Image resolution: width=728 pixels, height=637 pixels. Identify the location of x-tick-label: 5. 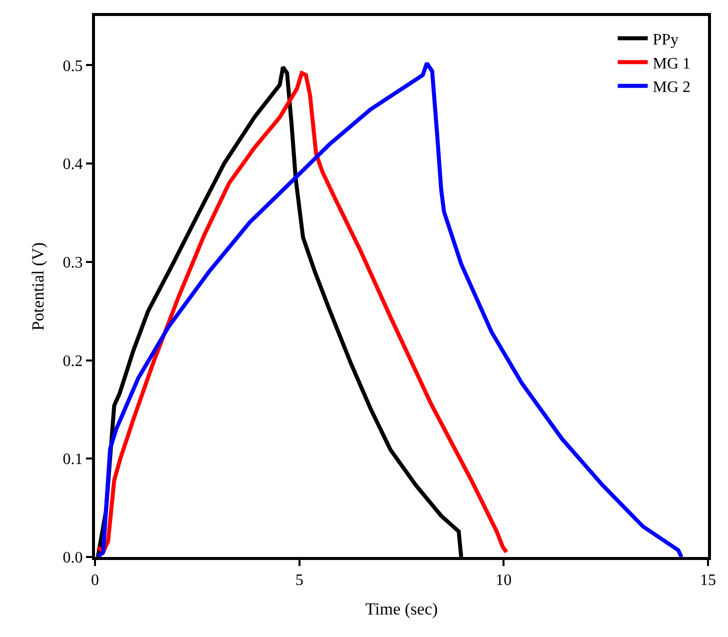
(299, 581).